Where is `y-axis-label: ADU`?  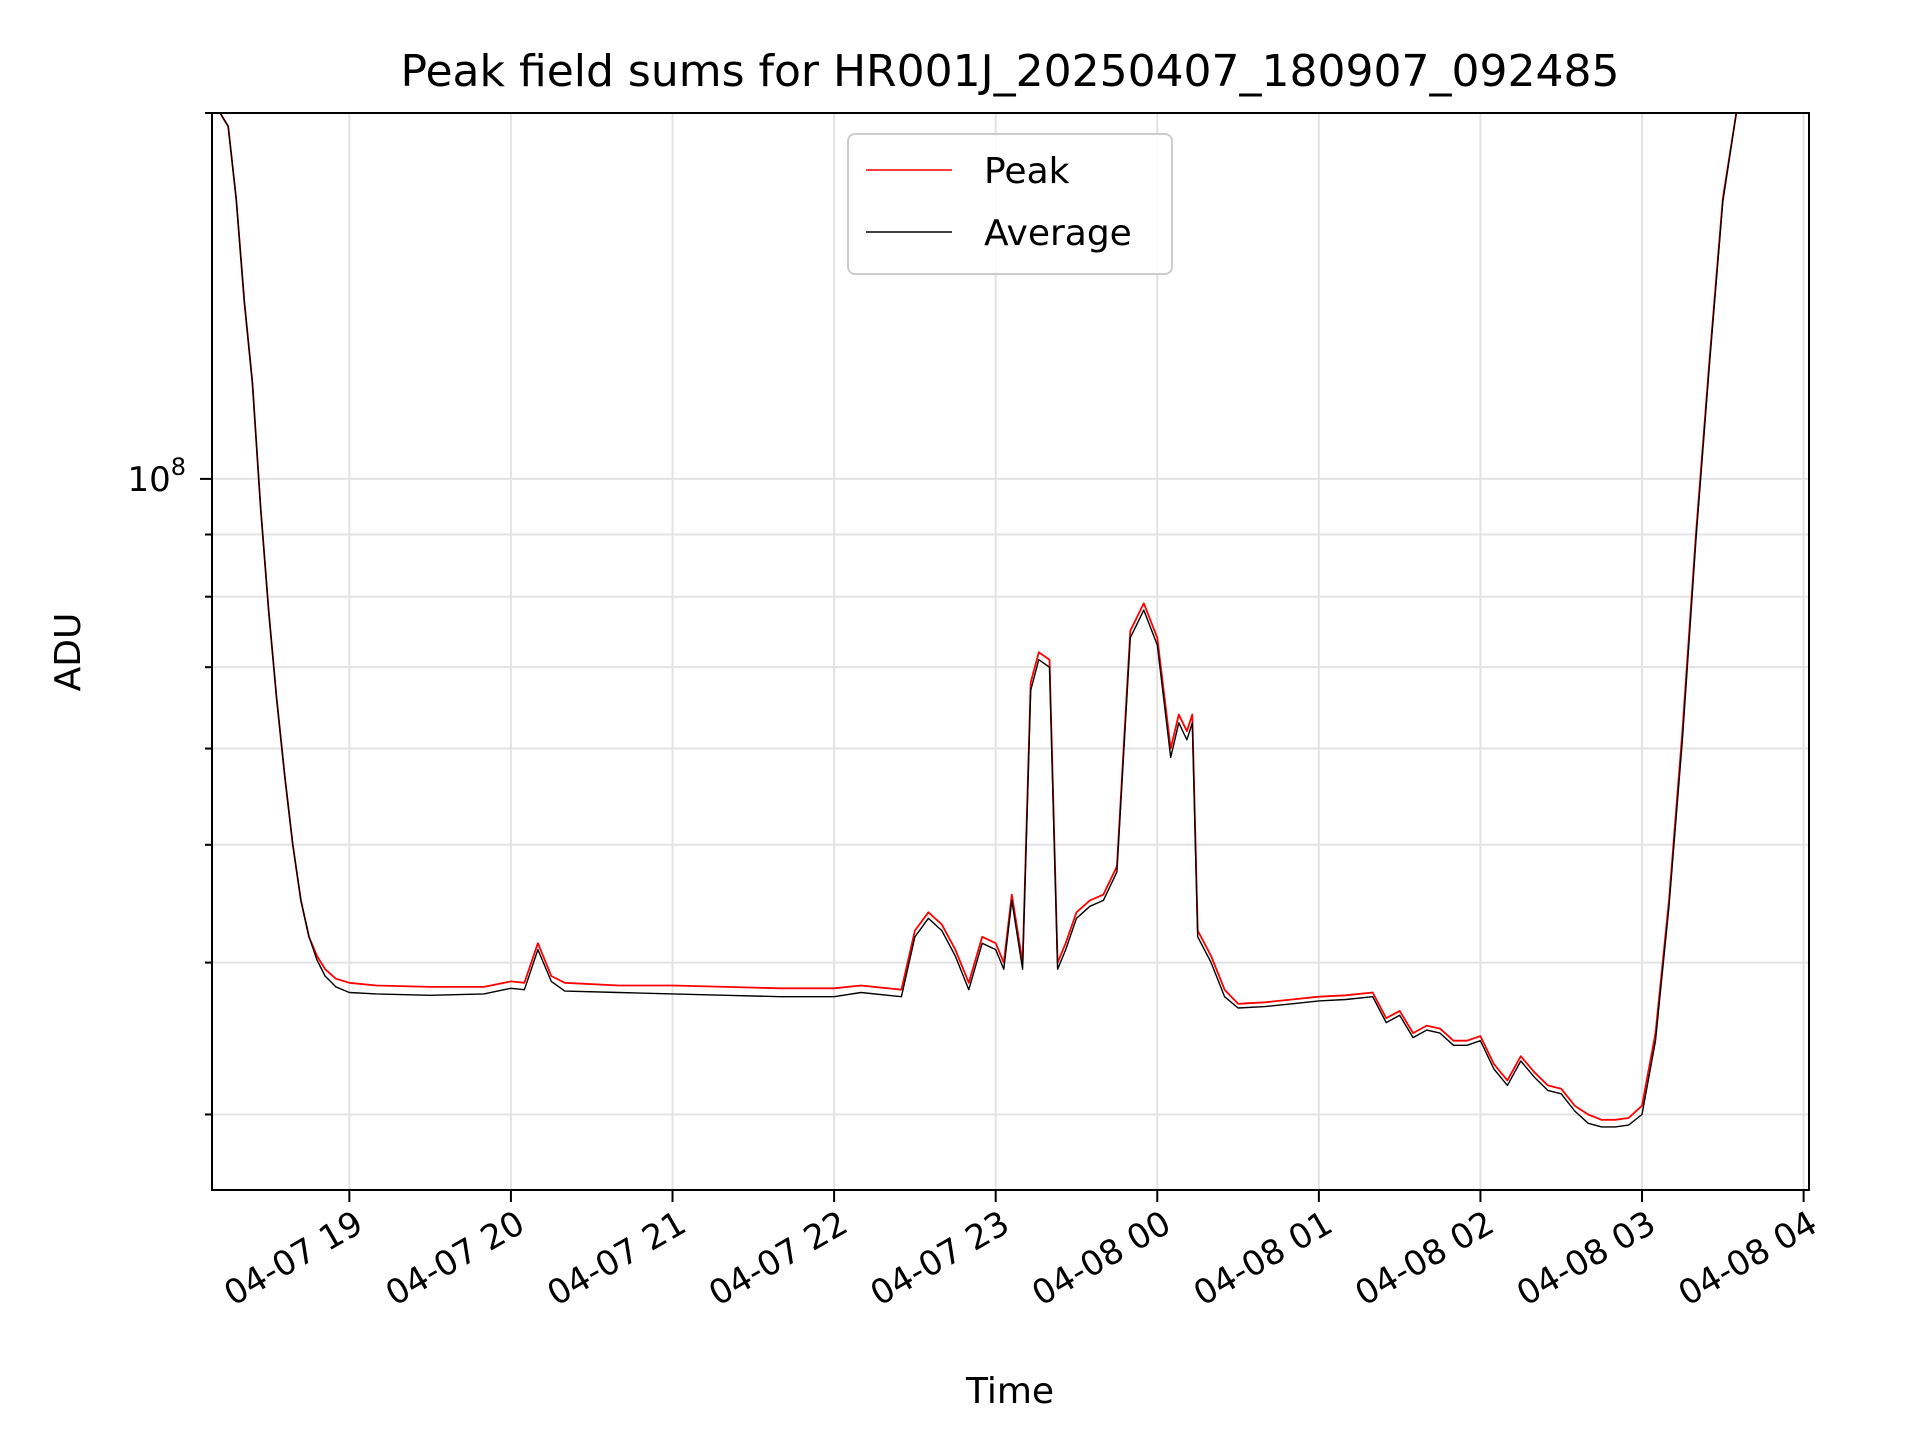 y-axis-label: ADU is located at coordinates (68, 652).